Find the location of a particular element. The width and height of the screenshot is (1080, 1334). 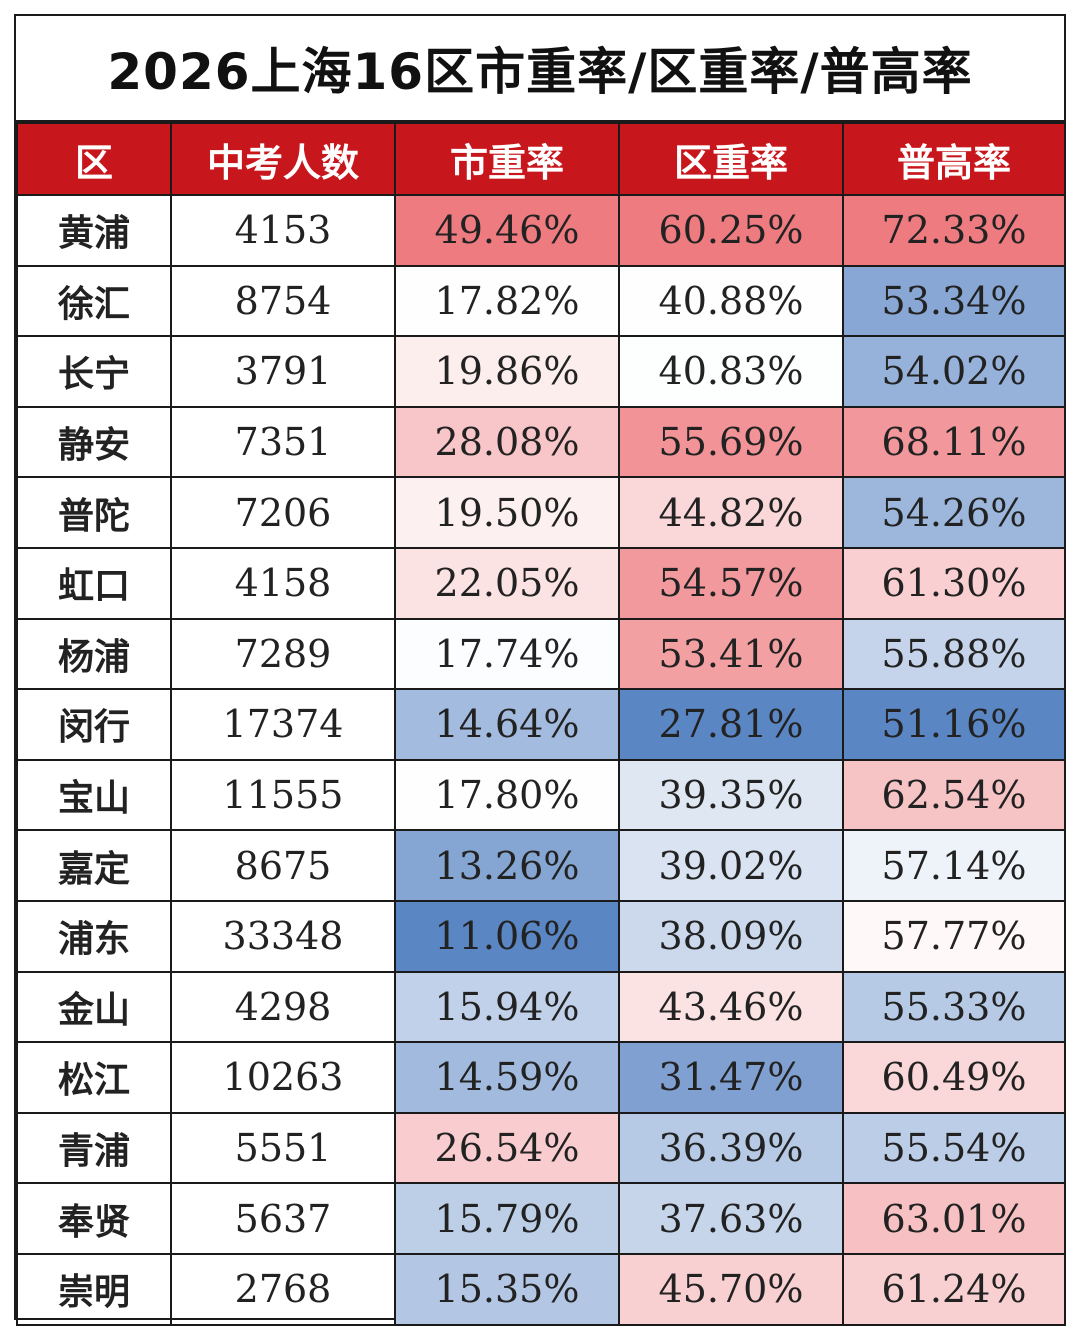

header-city-key-rate: 市重率 is located at coordinates (507, 159).